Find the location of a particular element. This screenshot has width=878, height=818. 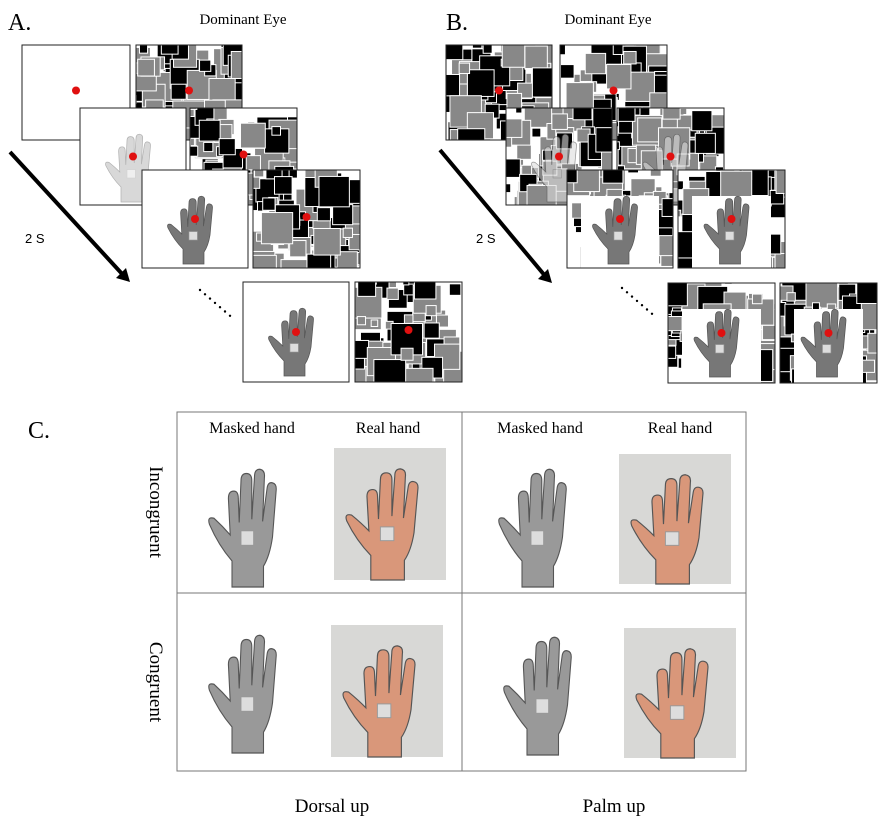

time-arrow is located at coordinates (67, 214).